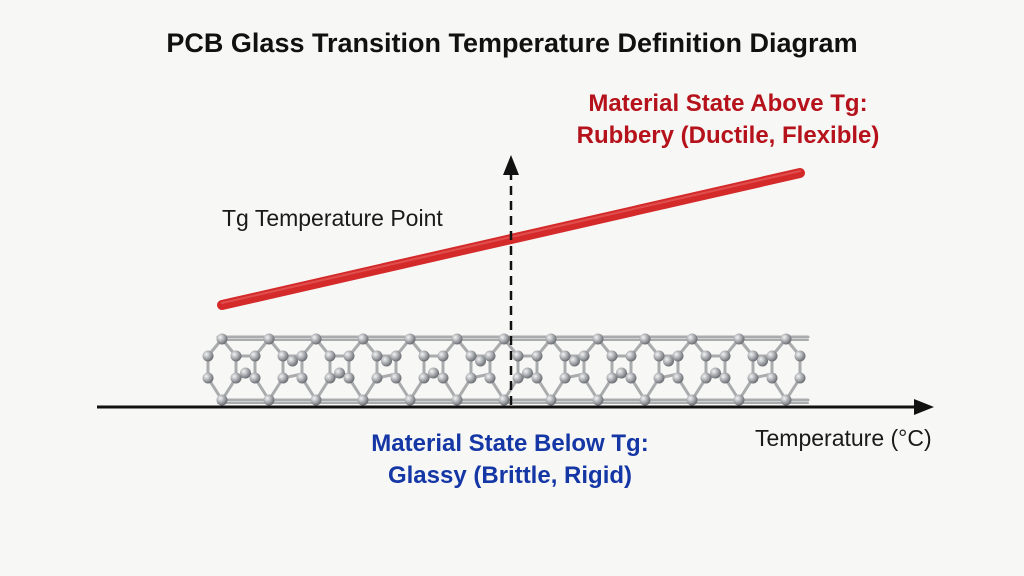 This screenshot has height=576, width=1024. What do you see at coordinates (510, 475) in the screenshot?
I see `below-tg-line2: Glassy (Brittle, Rigid)` at bounding box center [510, 475].